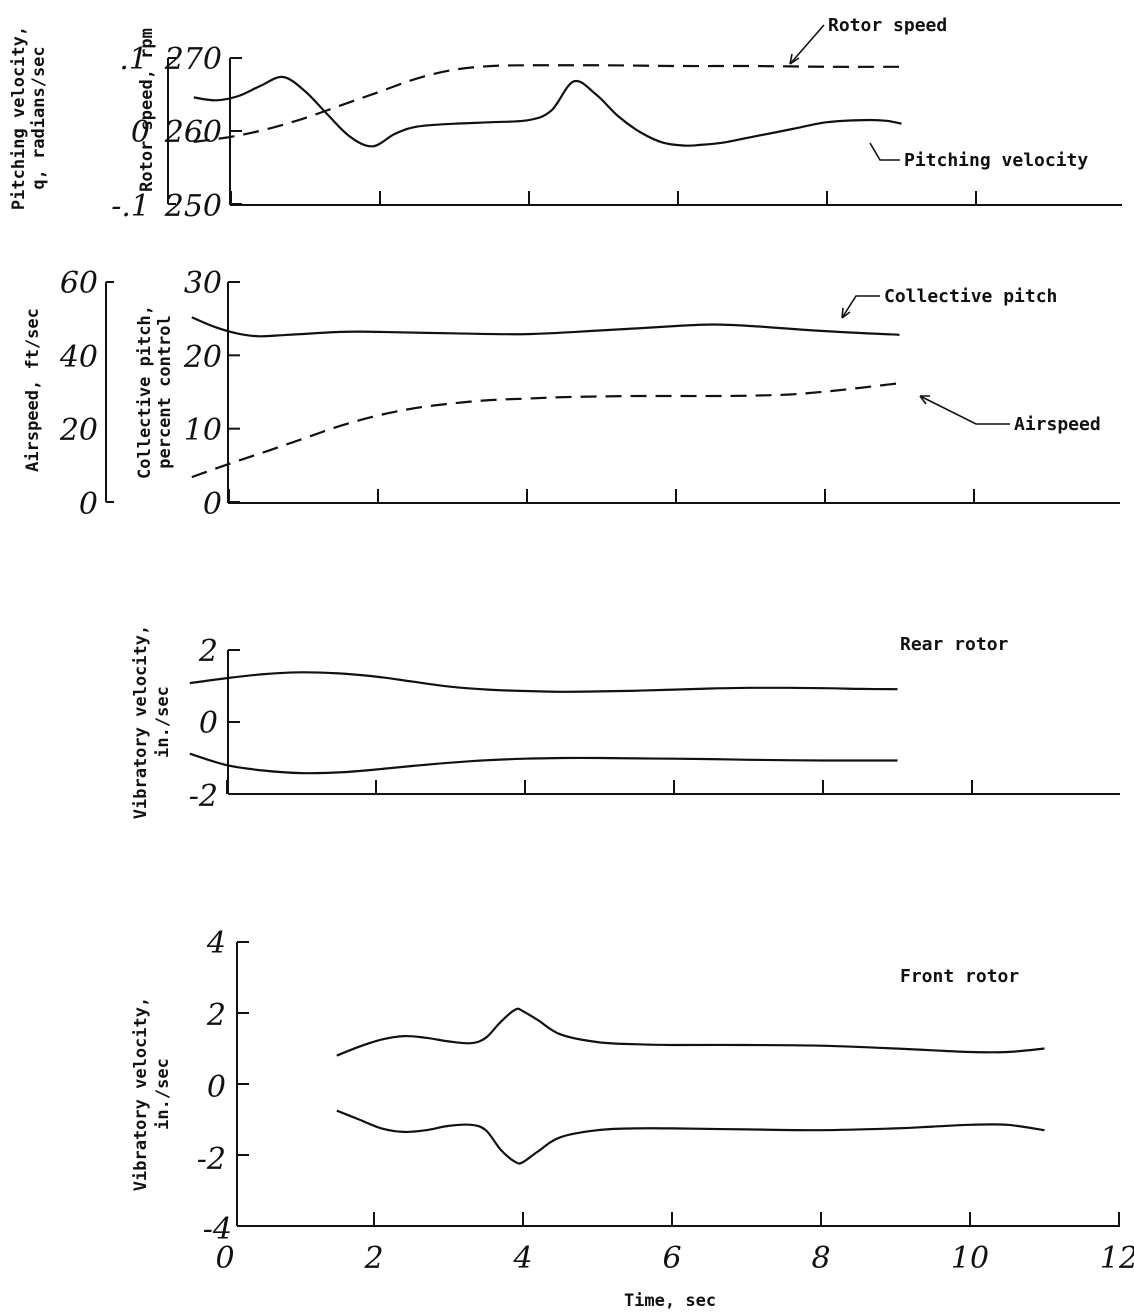 Image resolution: width=1134 pixels, height=1313 pixels. Describe the element at coordinates (964, 410) in the screenshot. I see `p2-leader-airspeed` at that location.